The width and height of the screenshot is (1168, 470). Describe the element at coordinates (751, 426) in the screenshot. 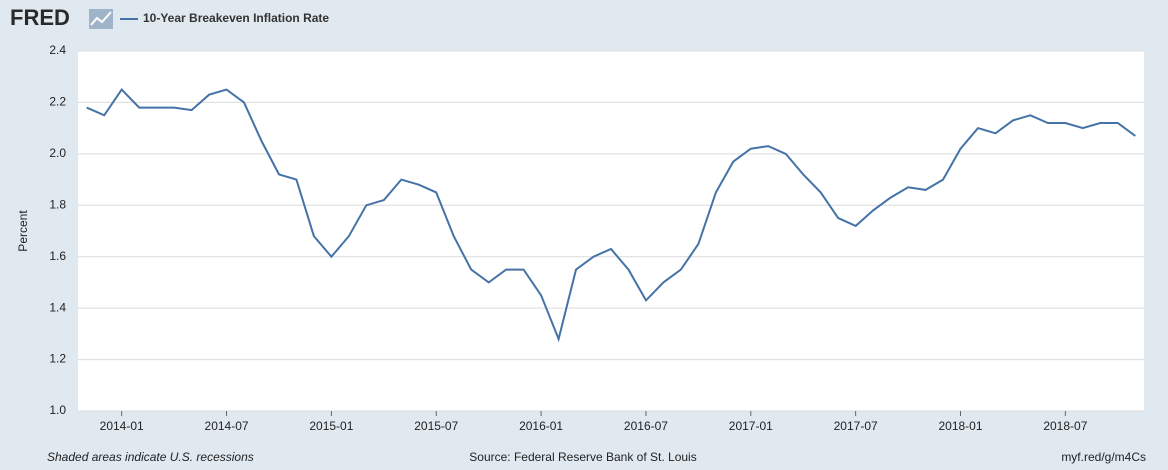

I see `x-tick-label: 2017-01` at that location.